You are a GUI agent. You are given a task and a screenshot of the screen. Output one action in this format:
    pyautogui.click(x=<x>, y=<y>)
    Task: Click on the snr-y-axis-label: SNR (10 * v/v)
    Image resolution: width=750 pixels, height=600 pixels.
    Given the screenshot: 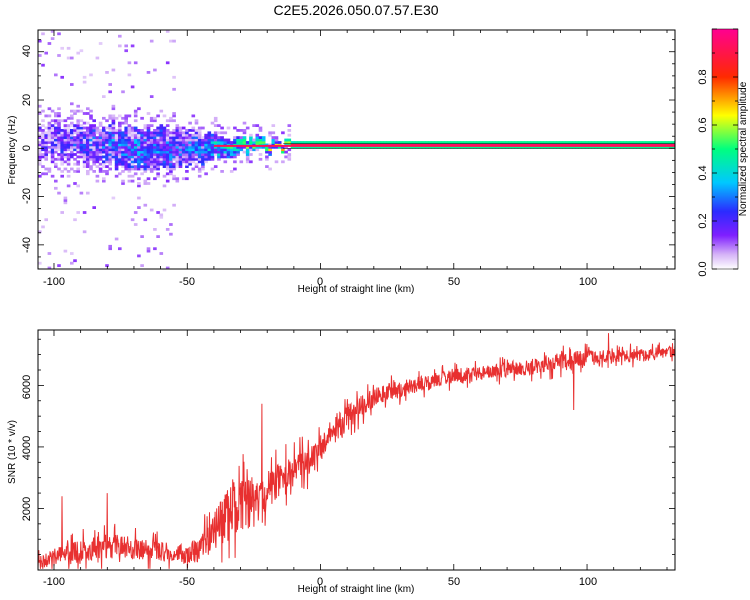 What is the action you would take?
    pyautogui.click(x=12, y=452)
    